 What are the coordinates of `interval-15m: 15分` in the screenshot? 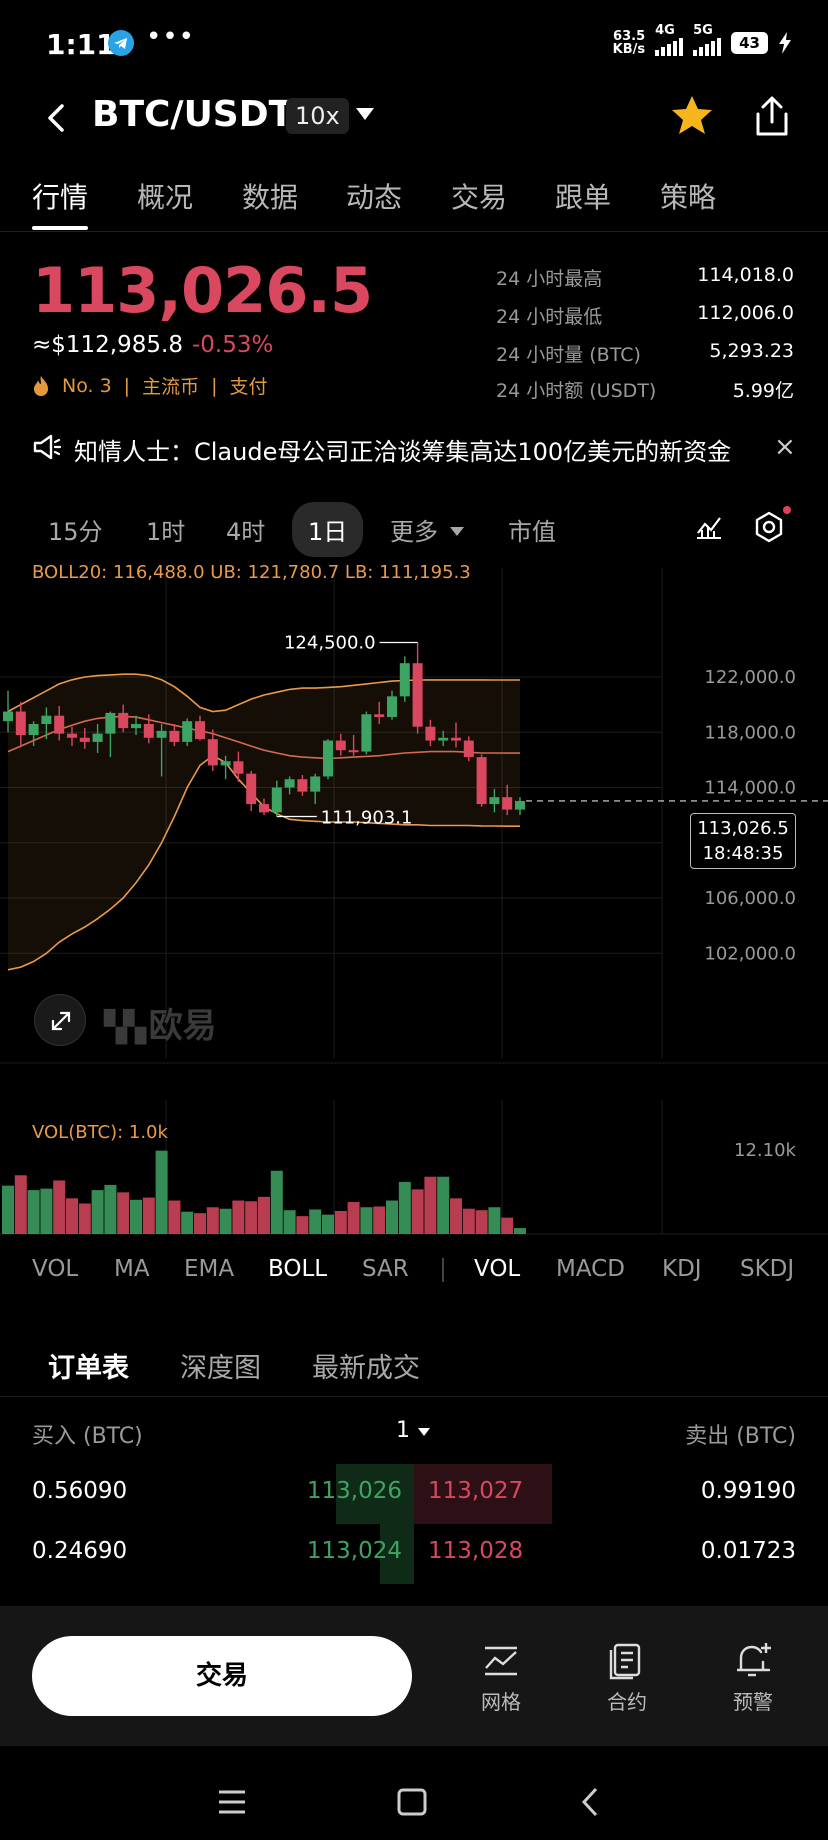 It's located at (75, 532).